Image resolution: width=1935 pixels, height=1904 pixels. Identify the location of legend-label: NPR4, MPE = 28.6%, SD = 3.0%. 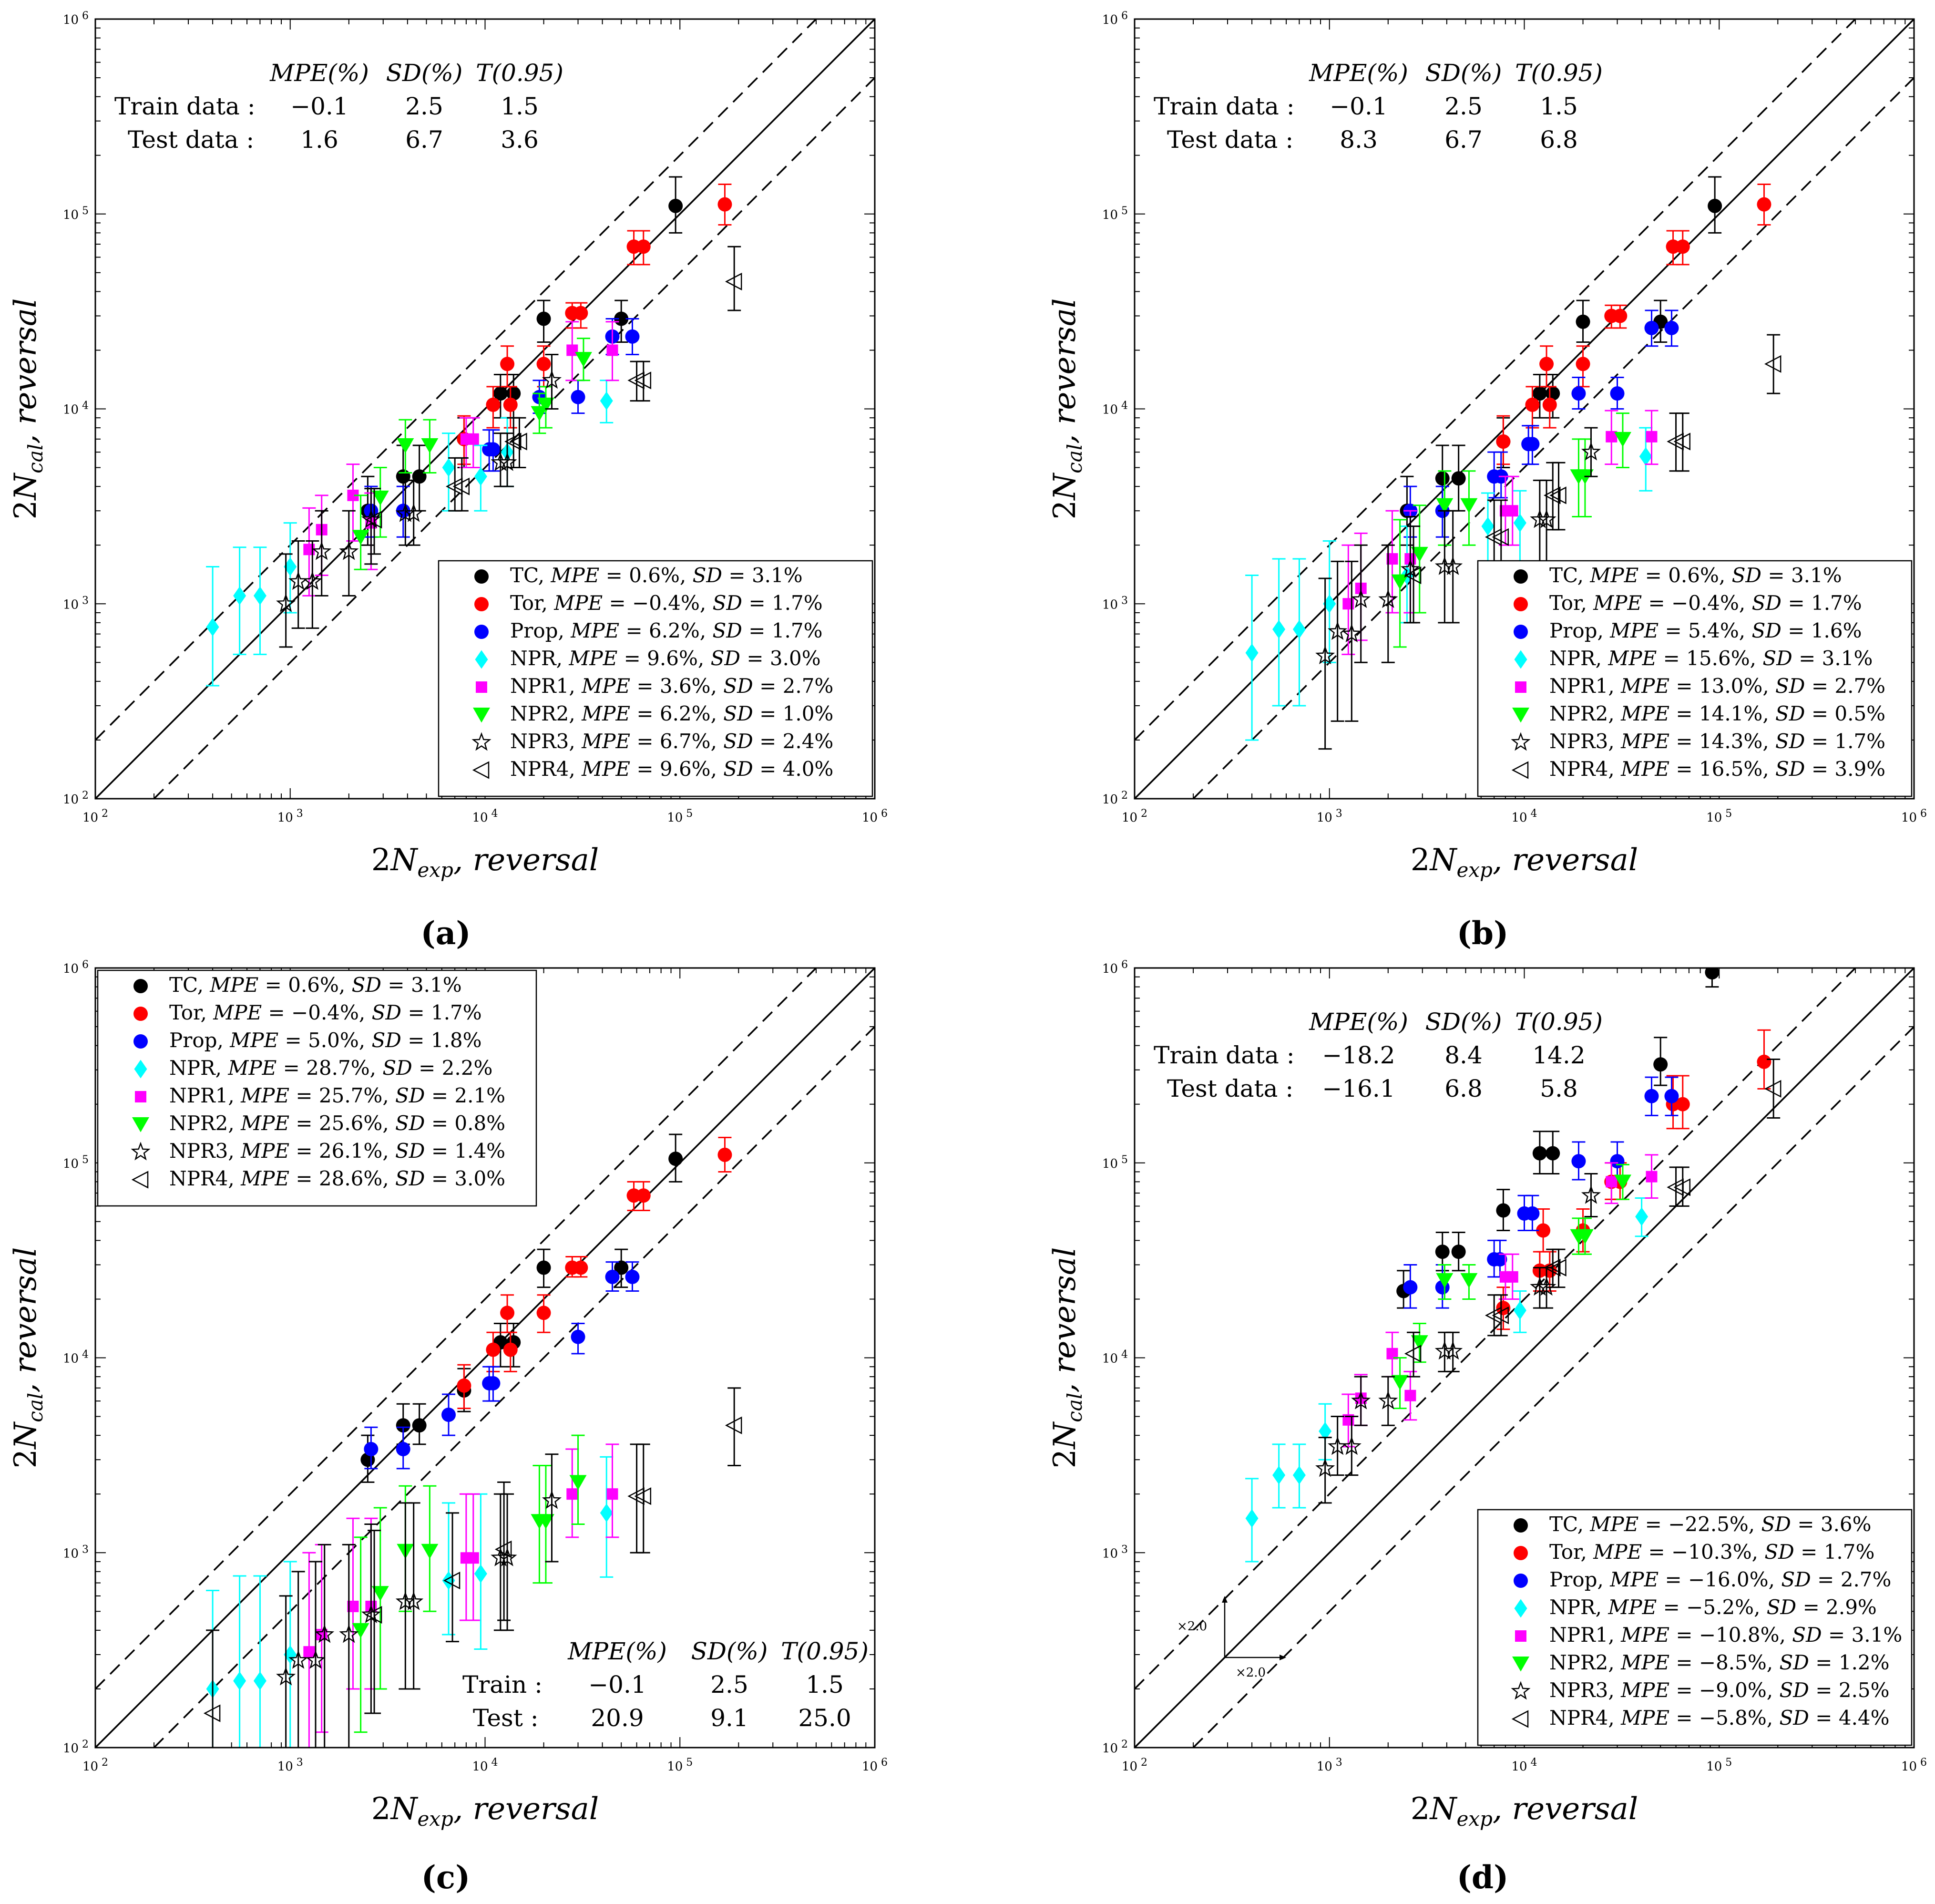
(337, 1178).